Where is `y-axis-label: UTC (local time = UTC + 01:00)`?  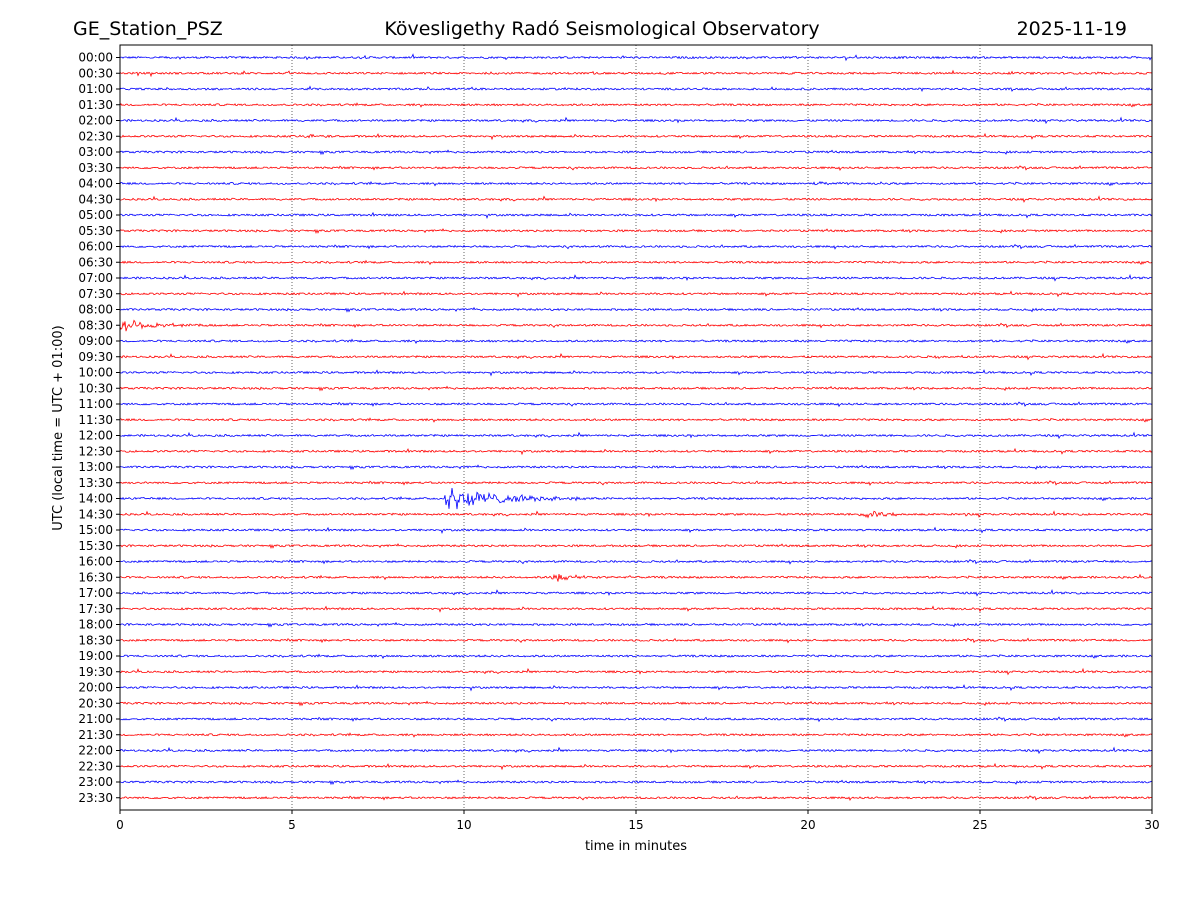 y-axis-label: UTC (local time = UTC + 01:00) is located at coordinates (58, 427).